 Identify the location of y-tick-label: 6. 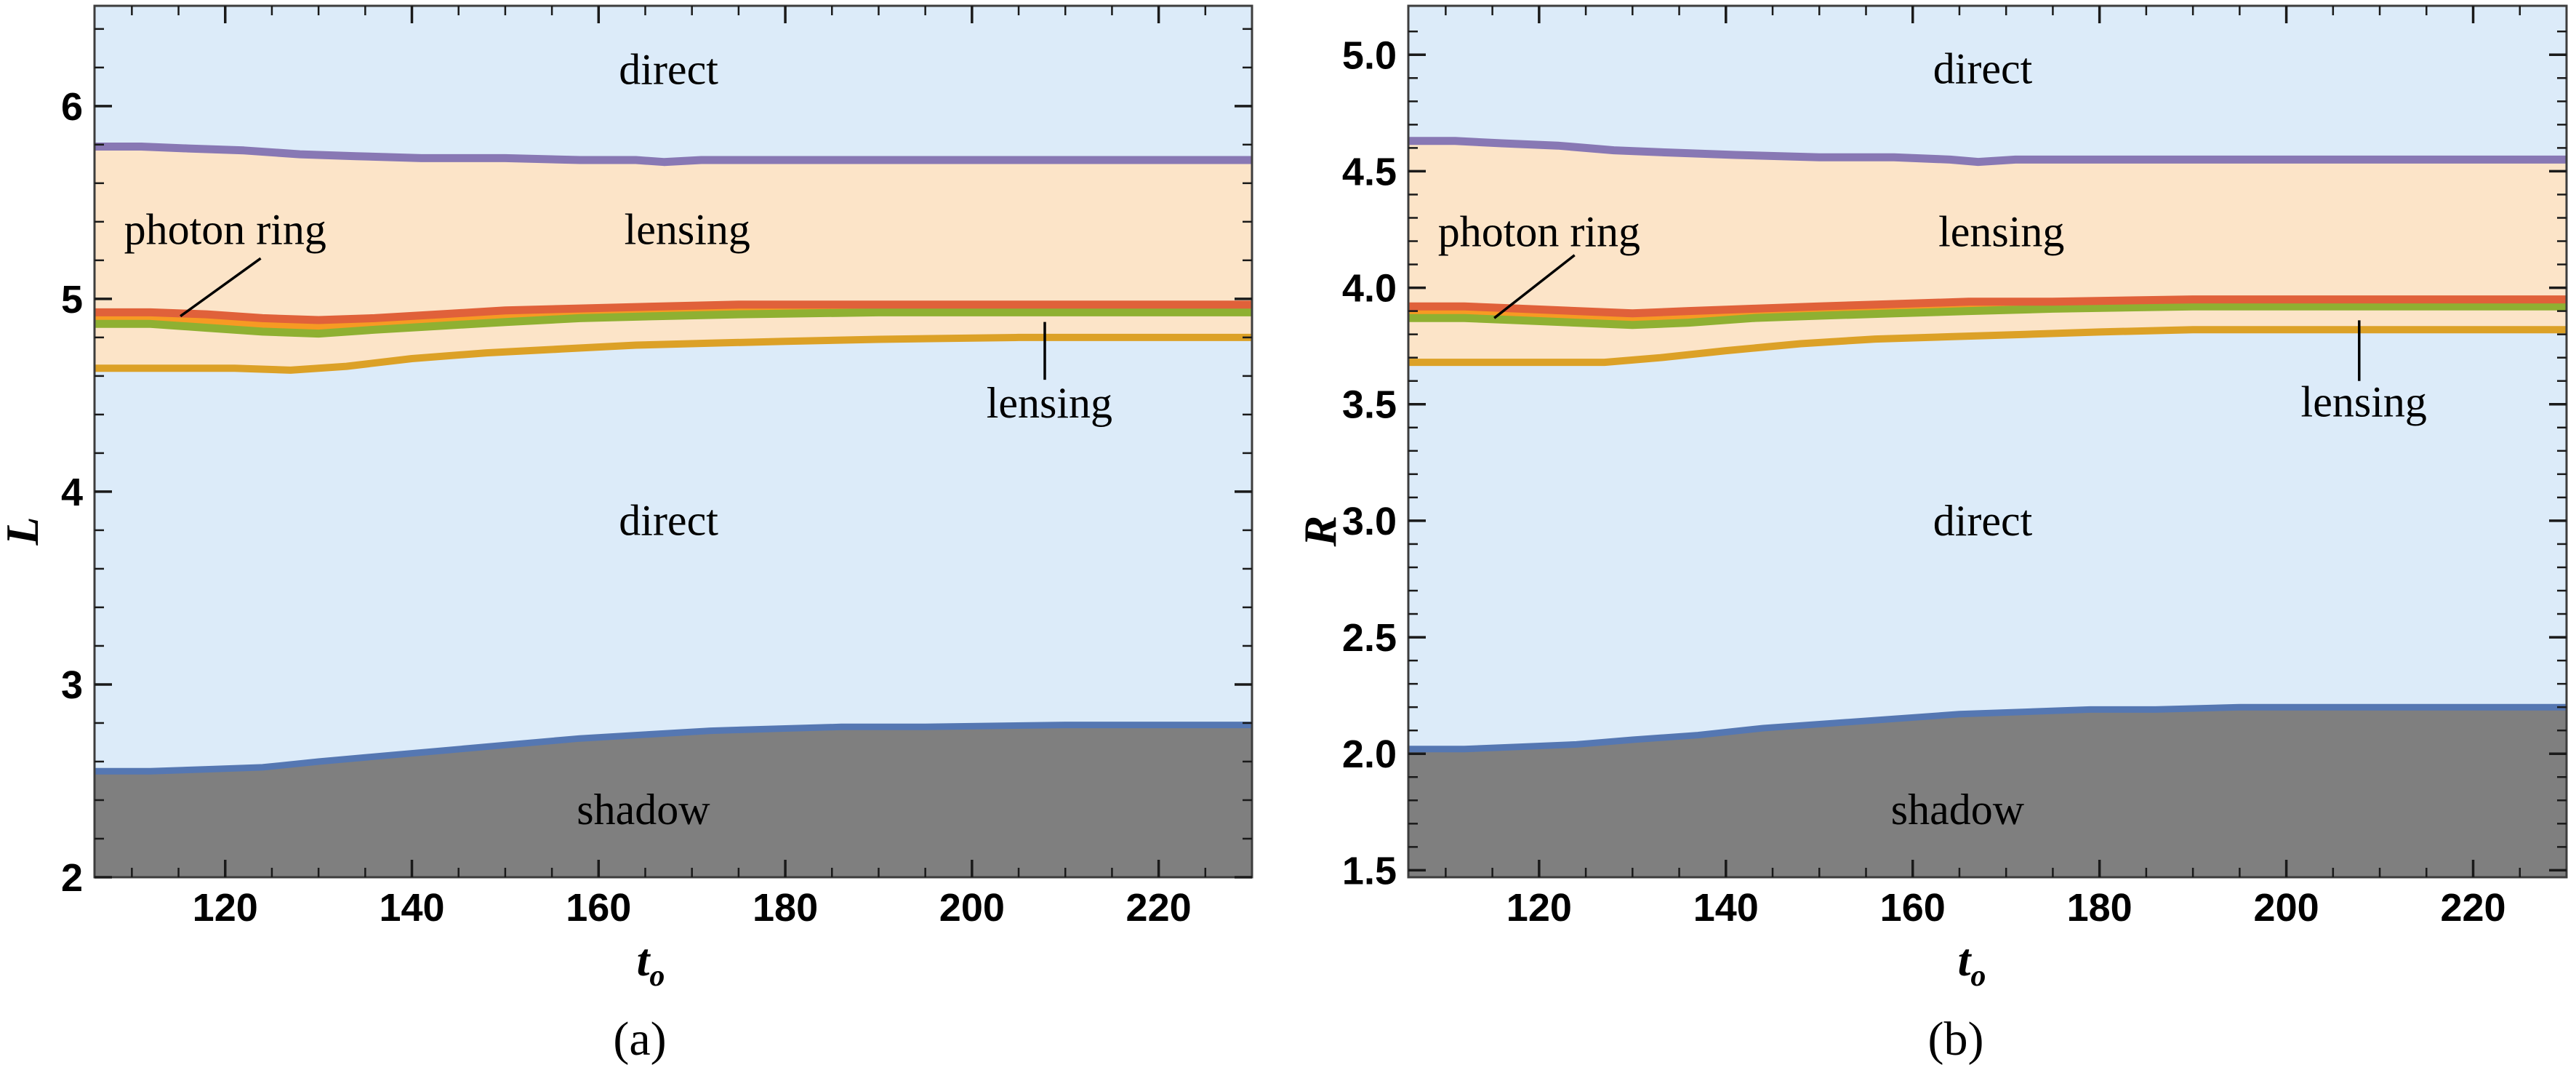
(72, 107).